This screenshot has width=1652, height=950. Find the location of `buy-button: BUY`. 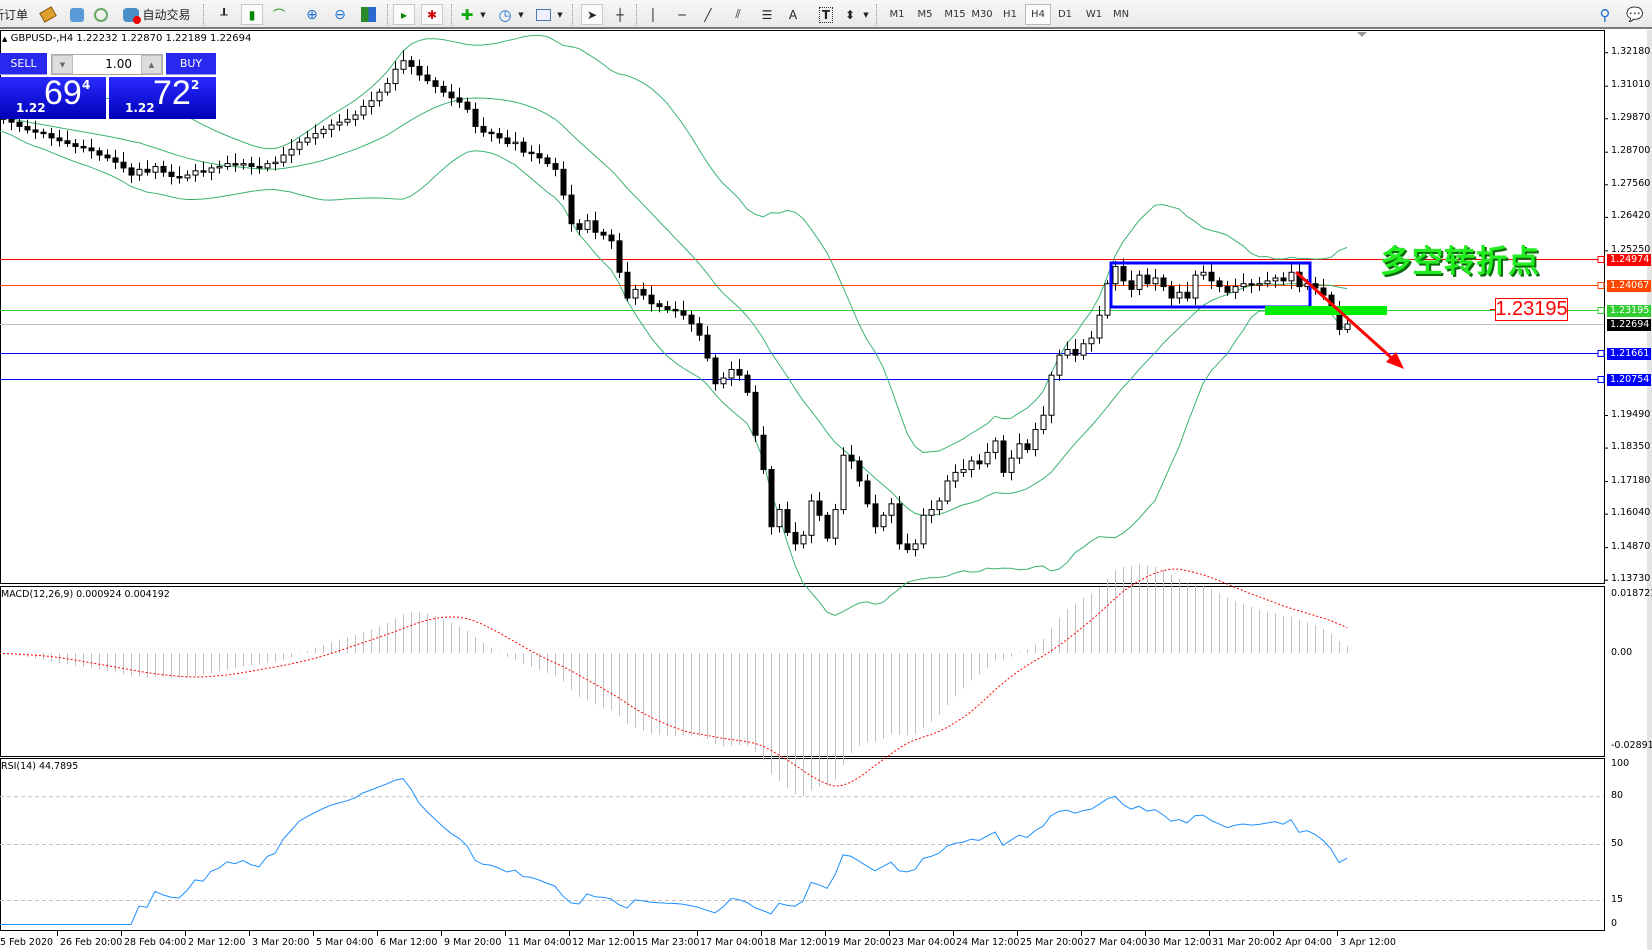

buy-button: BUY is located at coordinates (191, 64).